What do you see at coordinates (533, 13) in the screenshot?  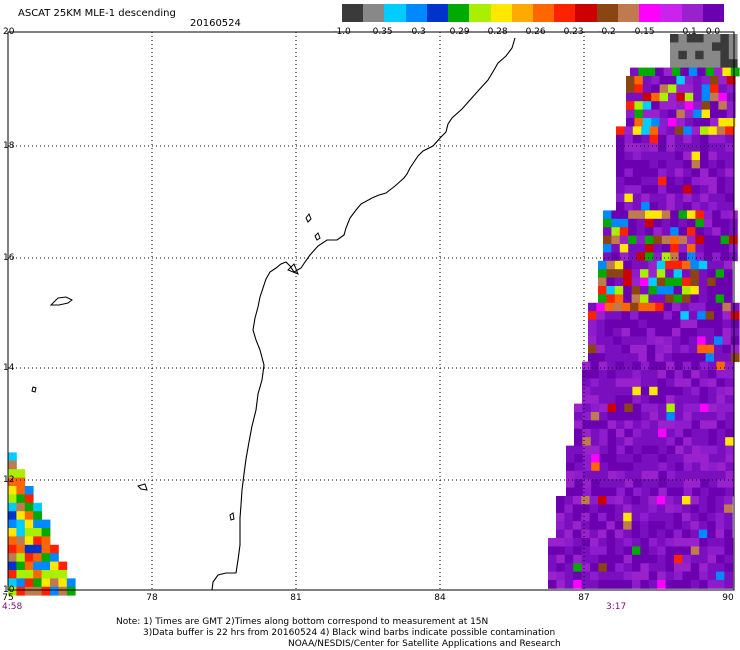 I see `colorbar` at bounding box center [533, 13].